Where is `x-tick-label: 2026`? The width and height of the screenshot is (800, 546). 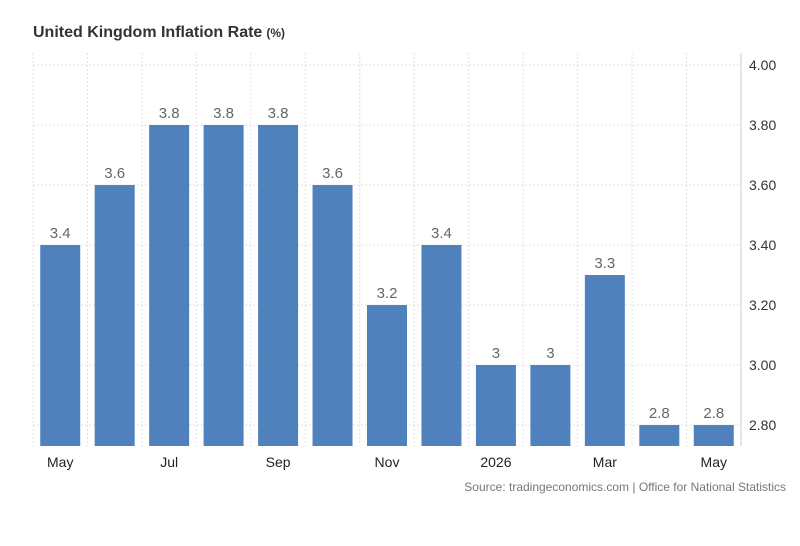 x-tick-label: 2026 is located at coordinates (495, 462).